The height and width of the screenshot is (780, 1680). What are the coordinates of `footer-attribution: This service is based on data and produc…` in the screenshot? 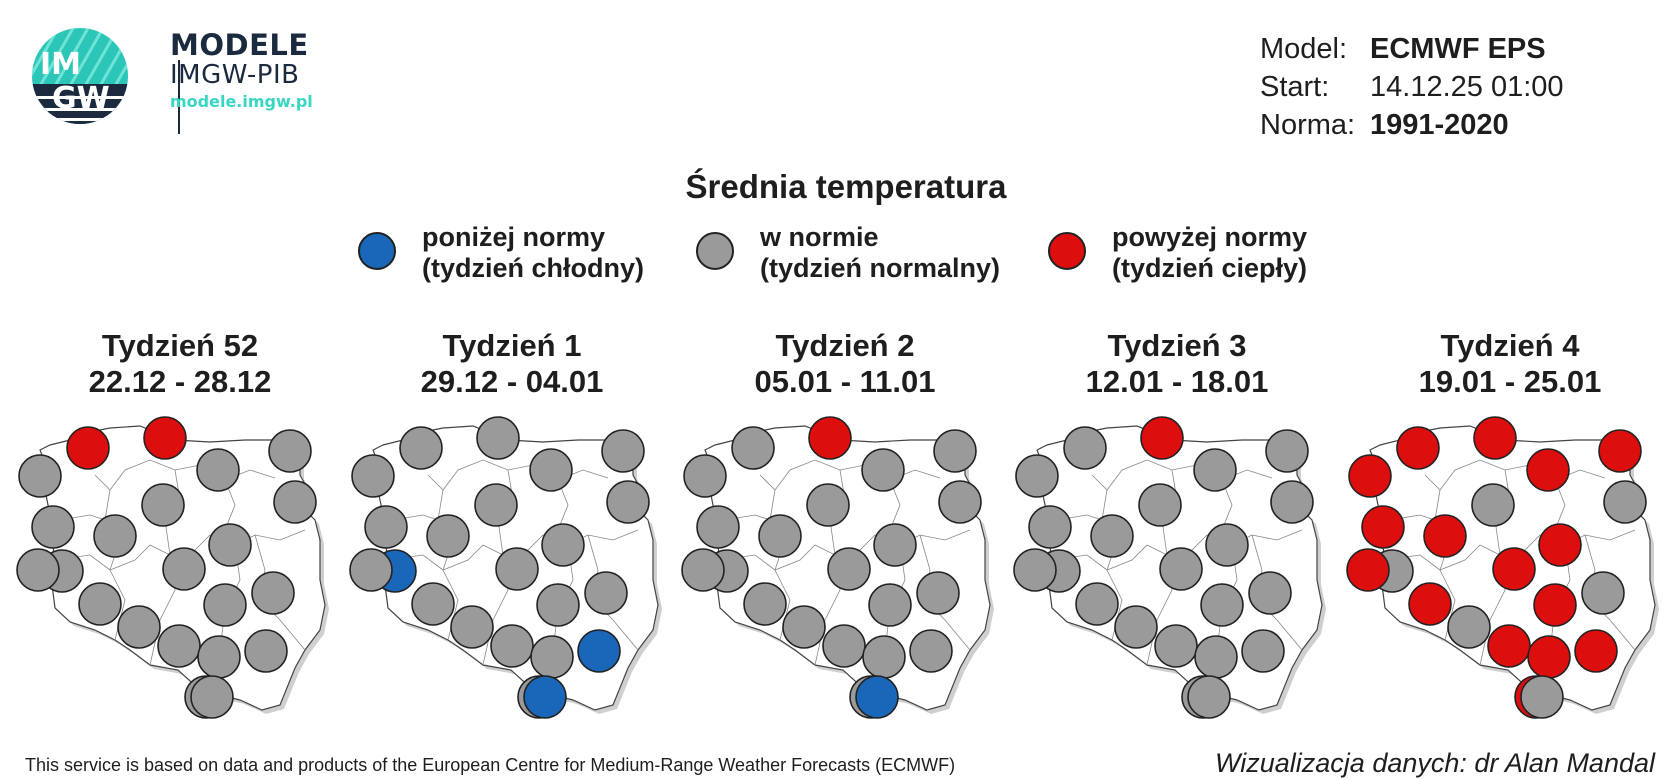 It's located at (490, 765).